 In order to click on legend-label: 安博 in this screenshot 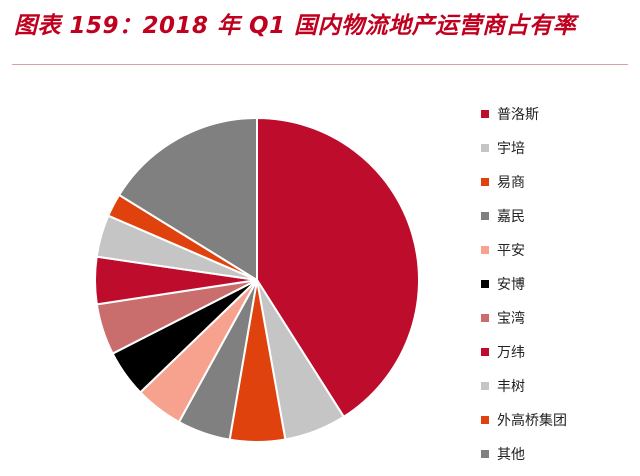, I will do `click(511, 285)`.